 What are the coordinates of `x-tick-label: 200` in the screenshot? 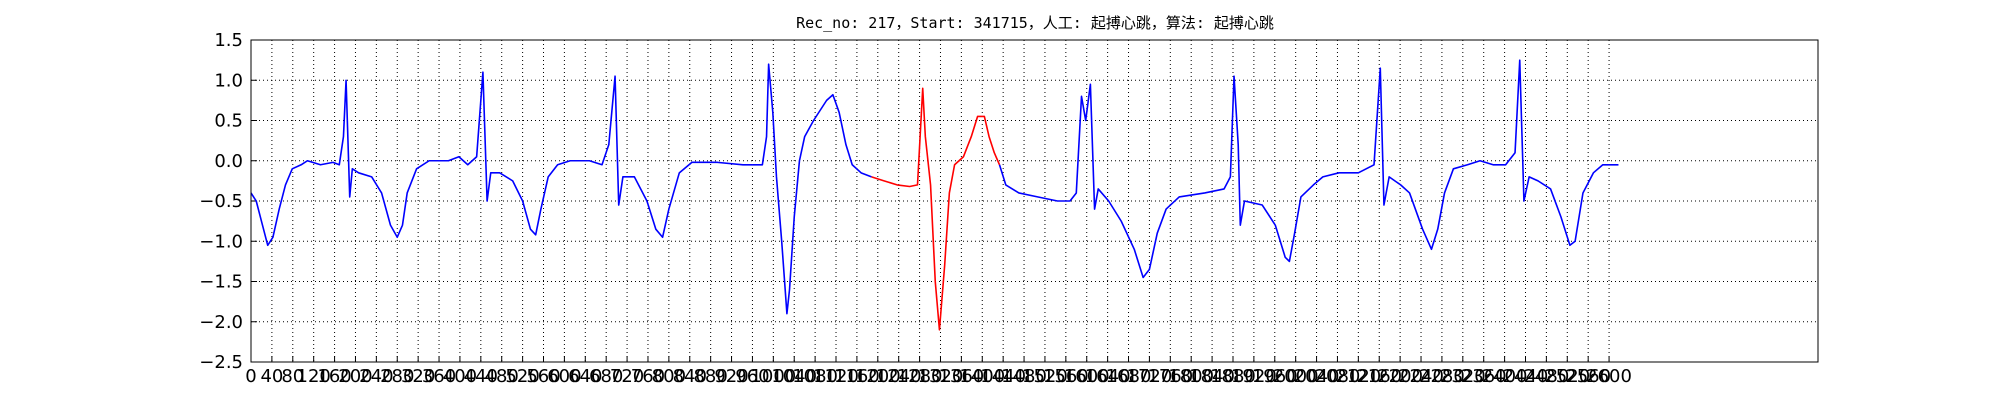 It's located at (355, 376).